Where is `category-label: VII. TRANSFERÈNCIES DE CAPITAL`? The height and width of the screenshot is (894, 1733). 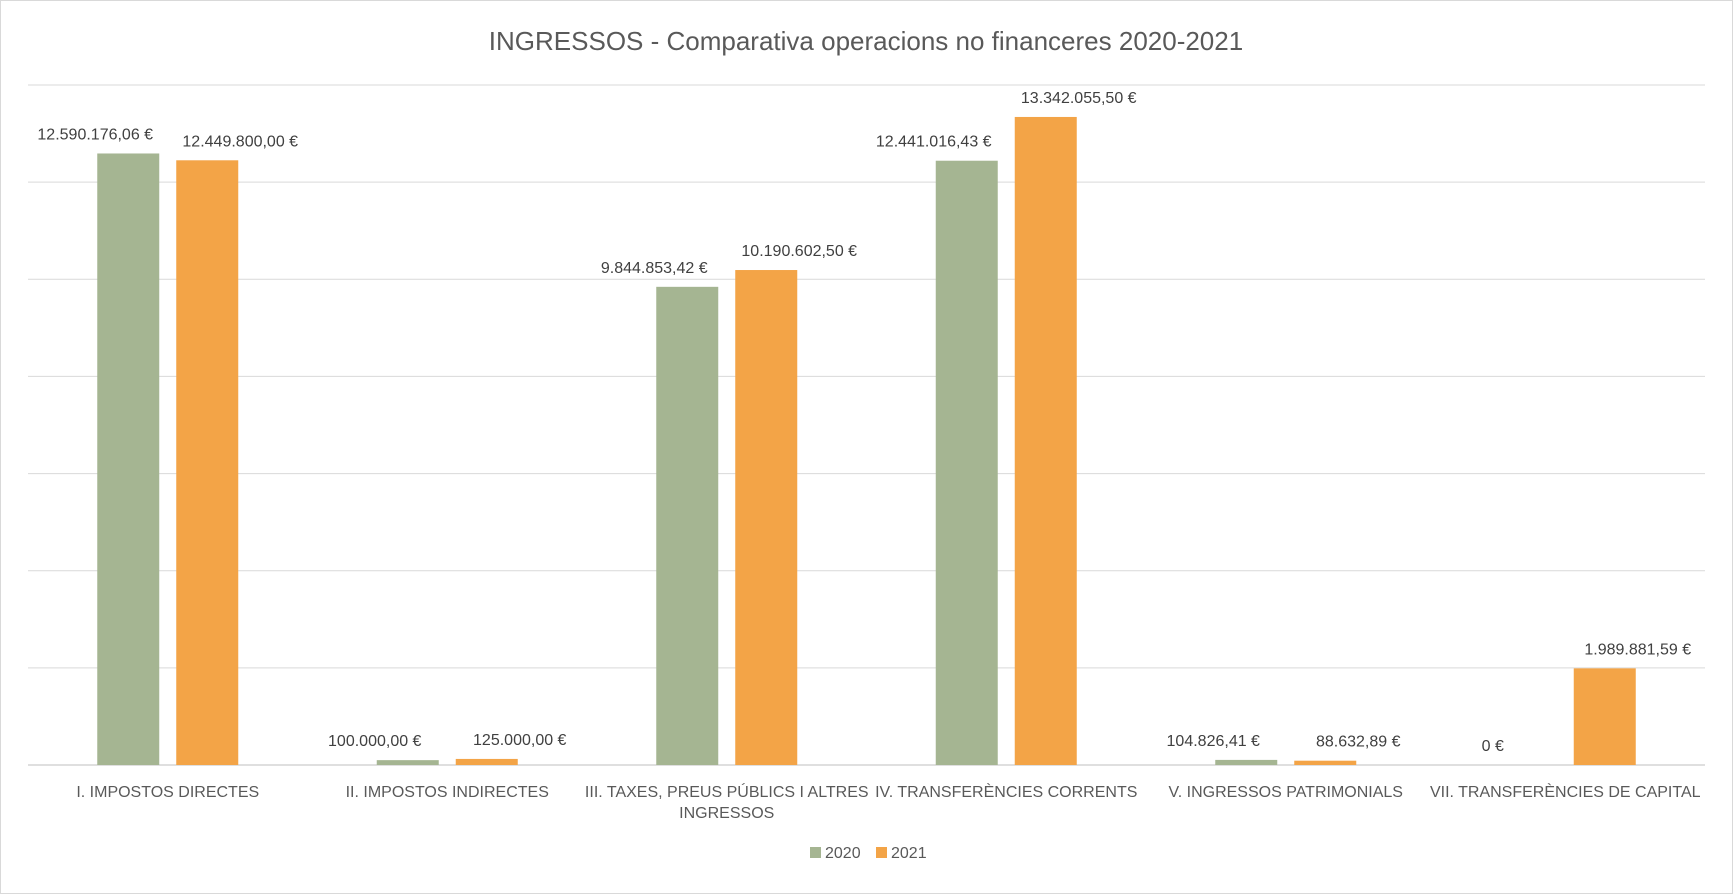 category-label: VII. TRANSFERÈNCIES DE CAPITAL is located at coordinates (1565, 791).